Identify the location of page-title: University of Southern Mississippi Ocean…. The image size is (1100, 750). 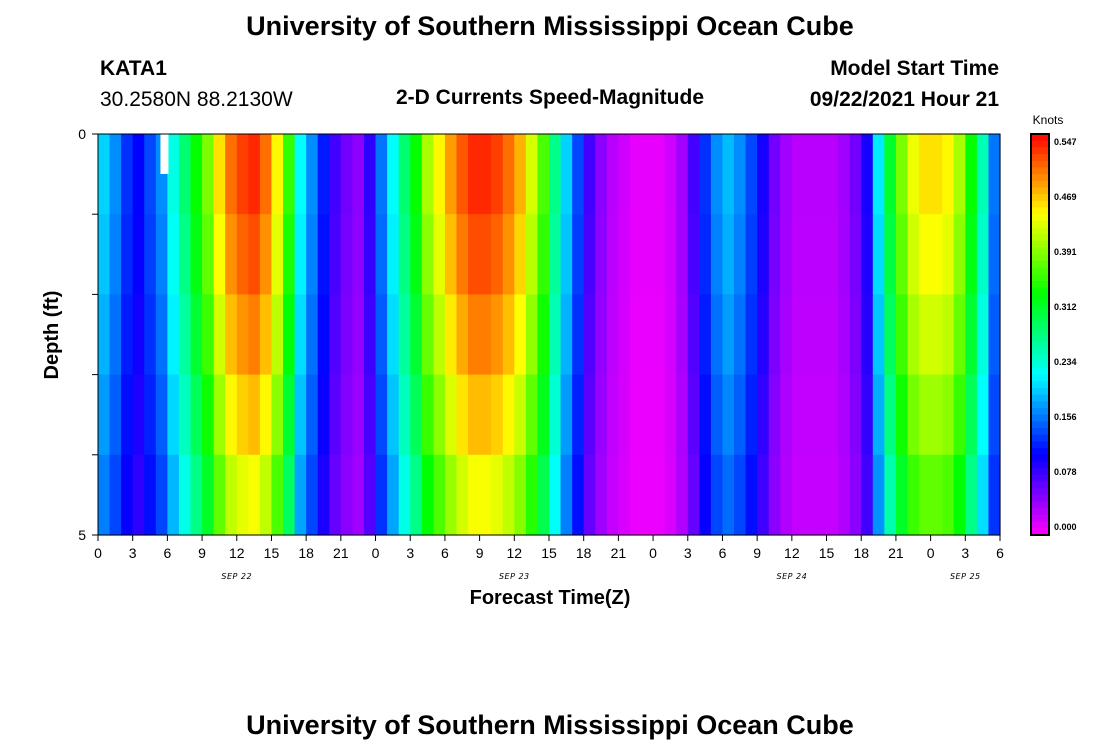
(550, 26).